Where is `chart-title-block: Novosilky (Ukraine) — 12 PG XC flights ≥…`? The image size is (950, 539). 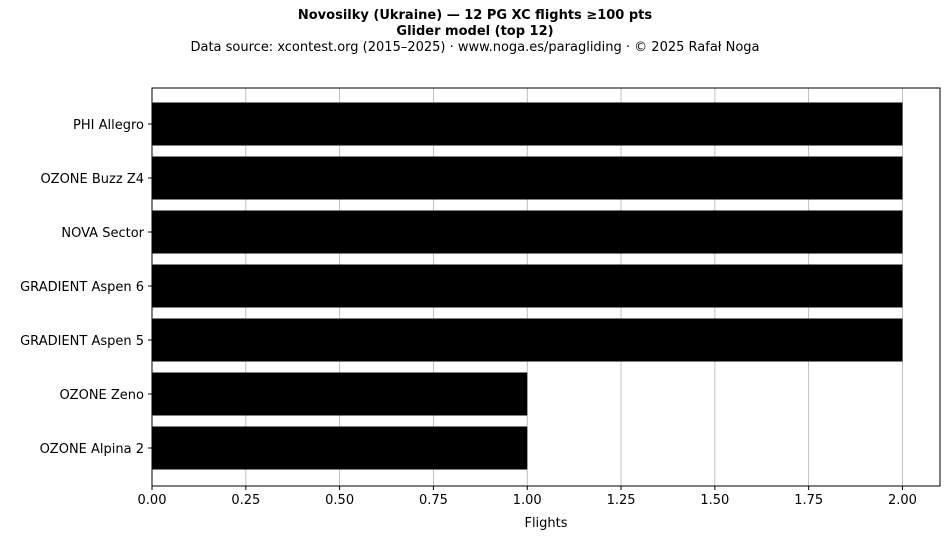
chart-title-block: Novosilky (Ukraine) — 12 PG XC flights ≥… is located at coordinates (475, 32).